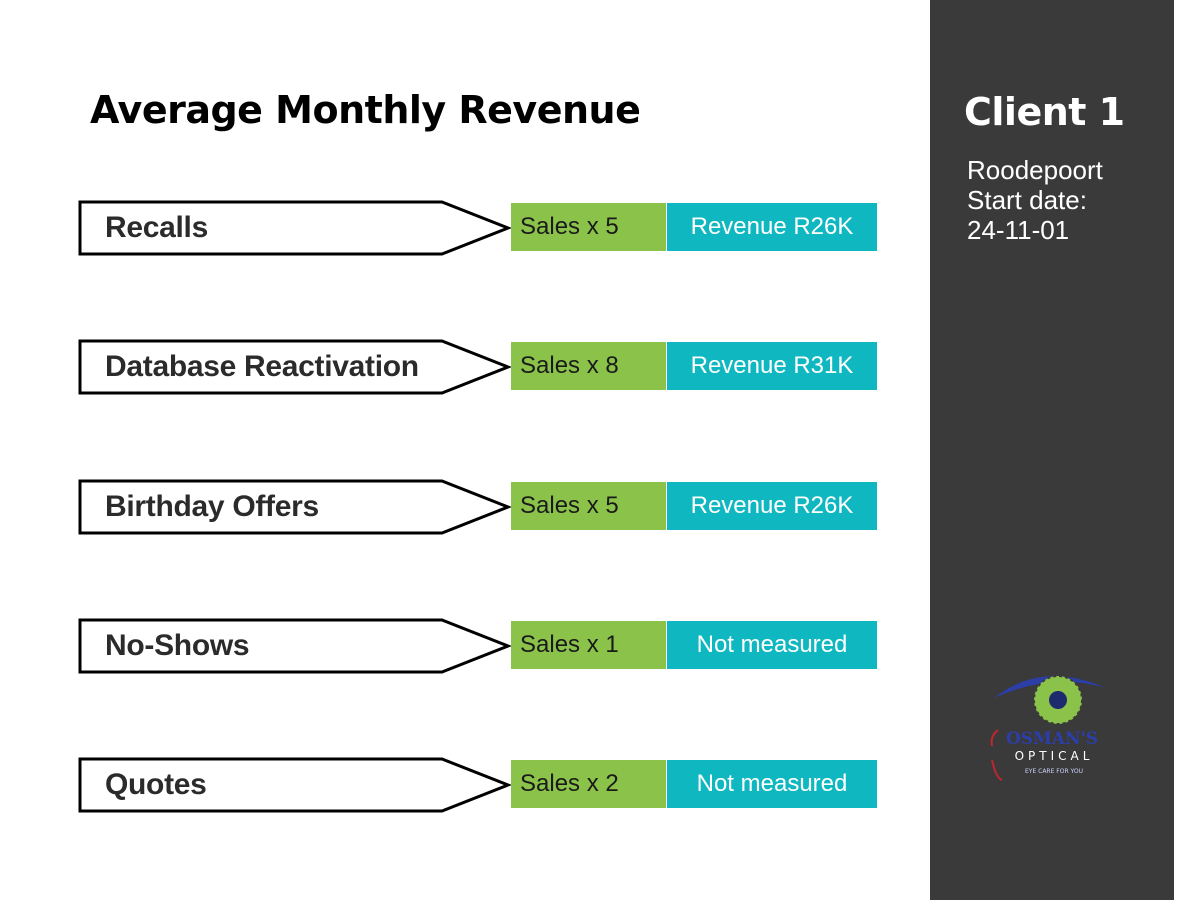 The image size is (1200, 900). I want to click on client-title: Client 1, so click(1044, 112).